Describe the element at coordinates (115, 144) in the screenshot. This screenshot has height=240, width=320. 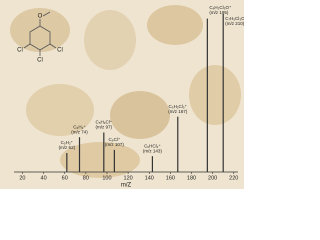
I see `peak-label: (m/z 107)` at that location.